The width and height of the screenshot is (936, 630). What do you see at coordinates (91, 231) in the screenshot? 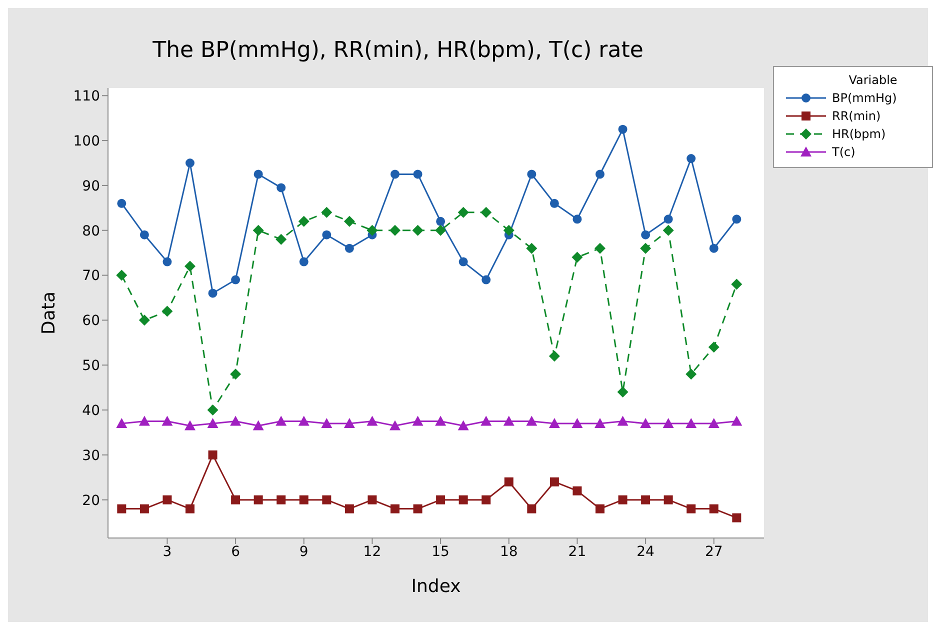
I see `y-tick-label: 80` at bounding box center [91, 231].